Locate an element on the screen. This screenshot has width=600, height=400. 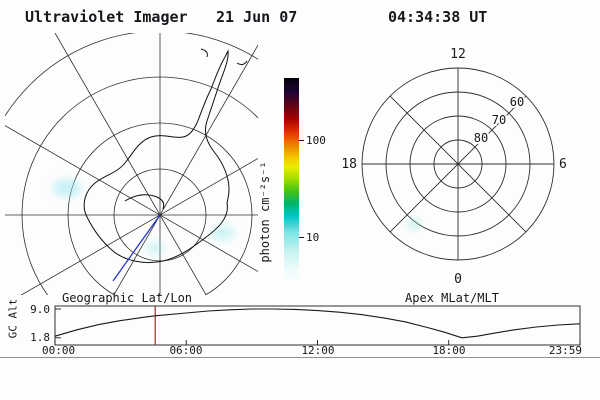
axis-ticks is located at coordinates (317, 326).